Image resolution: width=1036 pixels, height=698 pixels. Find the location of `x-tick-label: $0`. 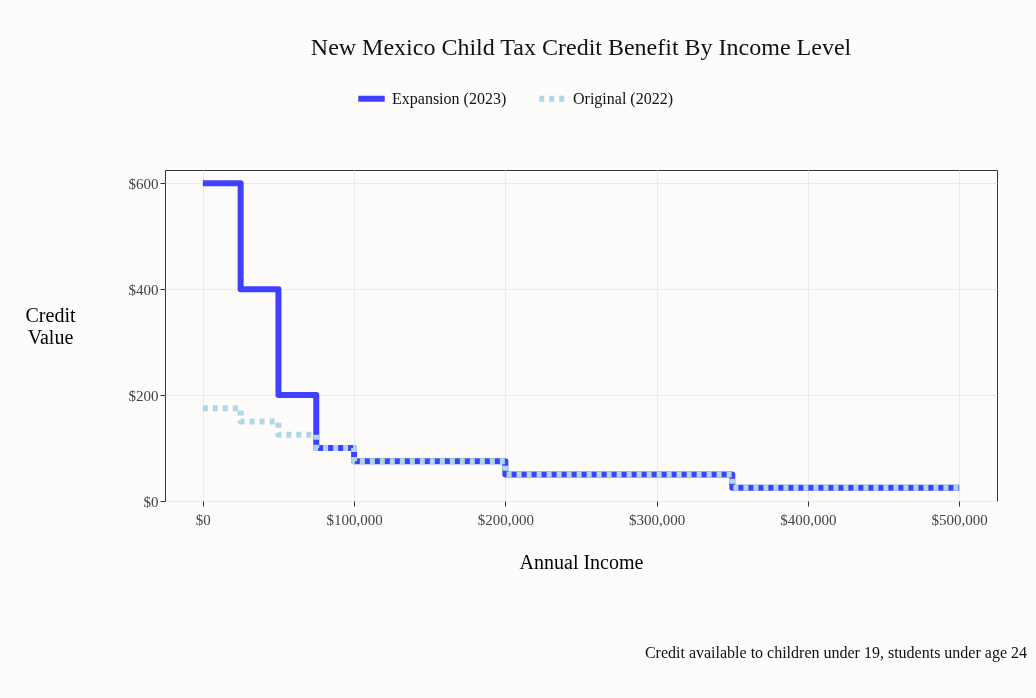

x-tick-label: $0 is located at coordinates (203, 519).